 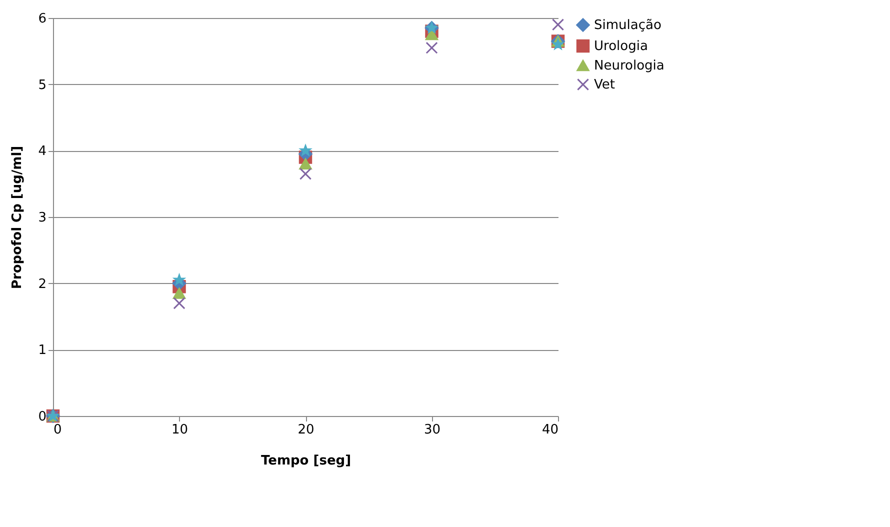 What do you see at coordinates (18, 218) in the screenshot?
I see `y-axis-title: Propofol Cp [ug/ml]` at bounding box center [18, 218].